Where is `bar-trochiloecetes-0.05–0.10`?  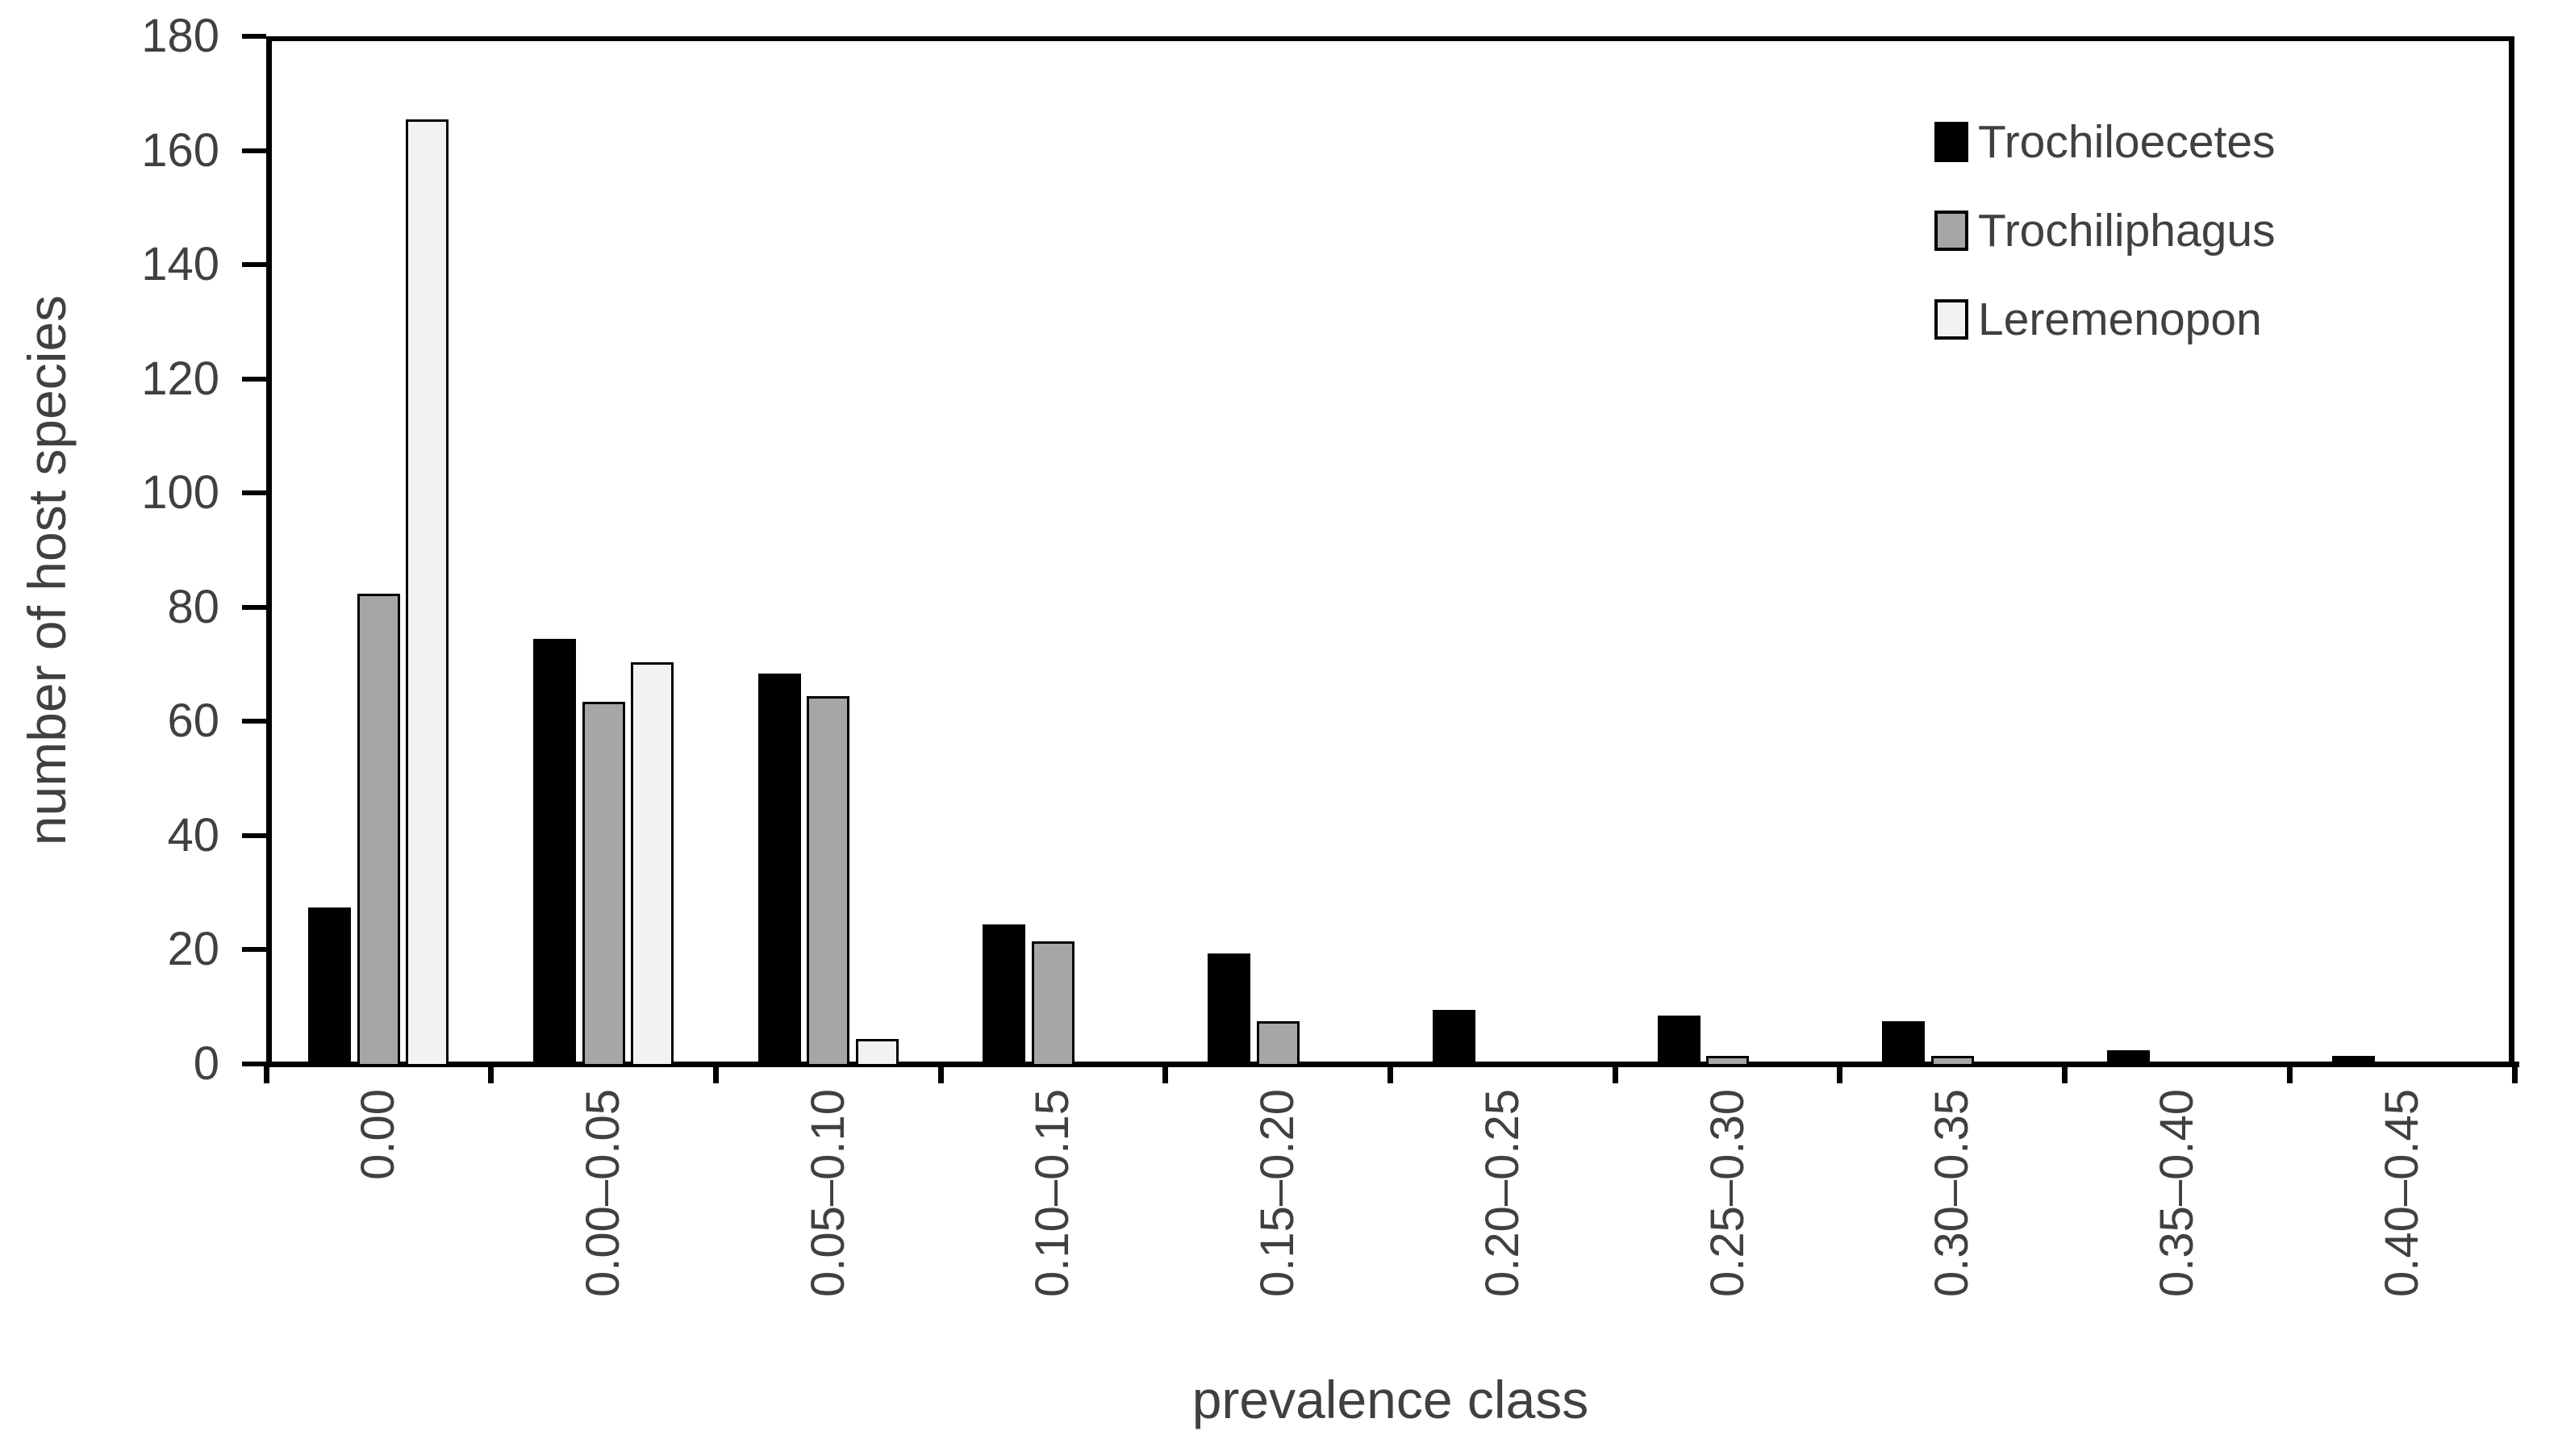
bar-trochiloecetes-0.05–0.10 is located at coordinates (779, 869).